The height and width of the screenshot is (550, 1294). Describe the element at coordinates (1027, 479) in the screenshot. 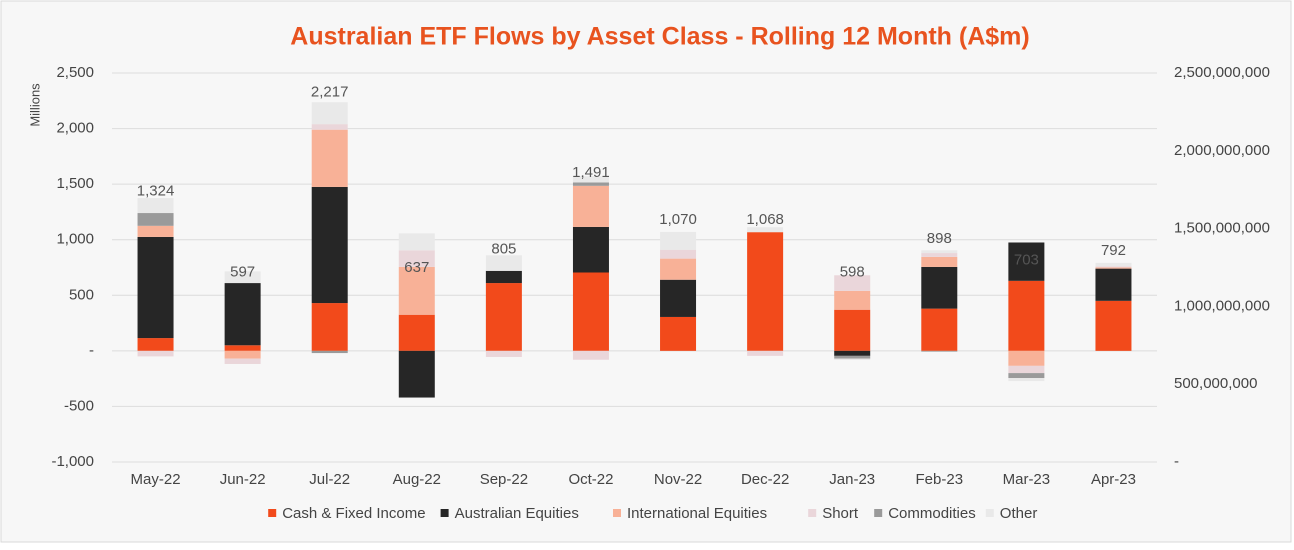

I see `x-tick-label: Mar-23` at that location.